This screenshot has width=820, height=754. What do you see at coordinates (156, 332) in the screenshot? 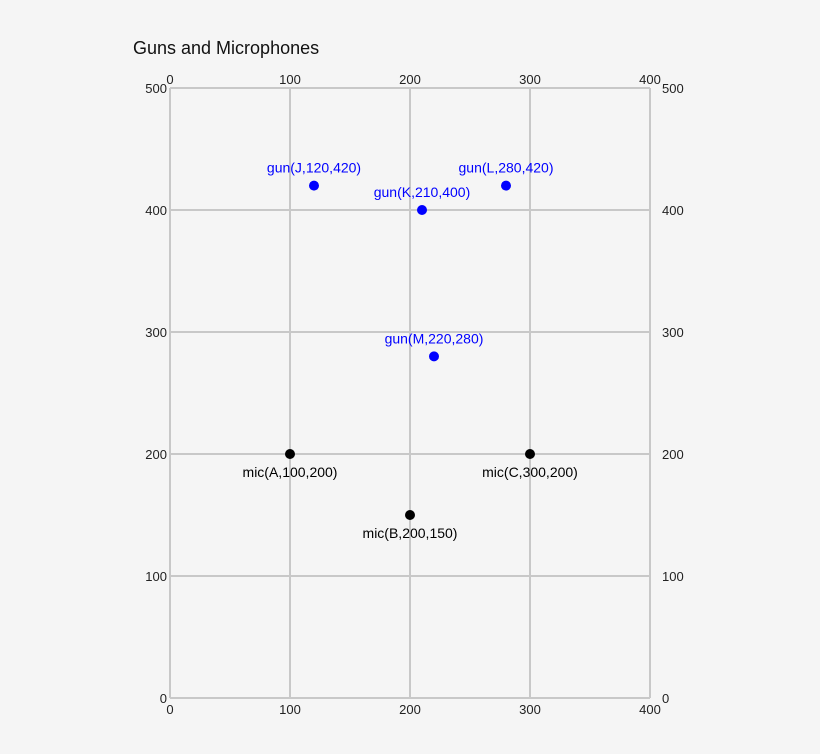
I see `y-tick-left: 300` at bounding box center [156, 332].